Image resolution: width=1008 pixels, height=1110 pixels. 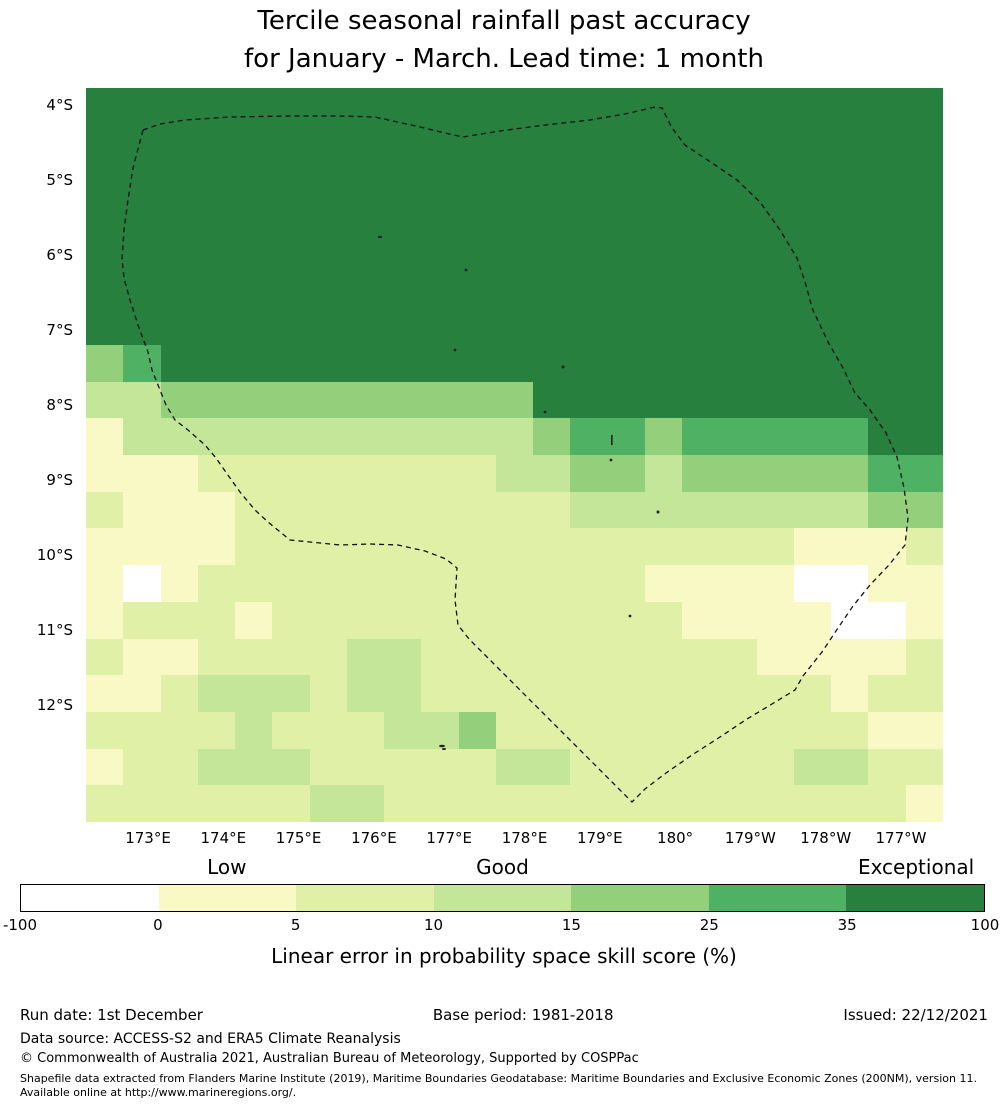 I want to click on colorbar-tick-label: -100, so click(x=20, y=925).